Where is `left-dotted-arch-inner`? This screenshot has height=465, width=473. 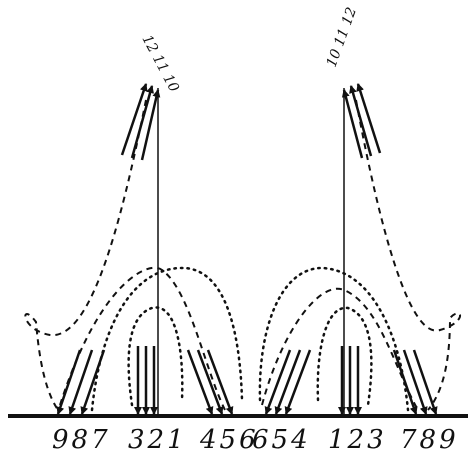
left-dotted-arch-inner is located at coordinates (155, 356).